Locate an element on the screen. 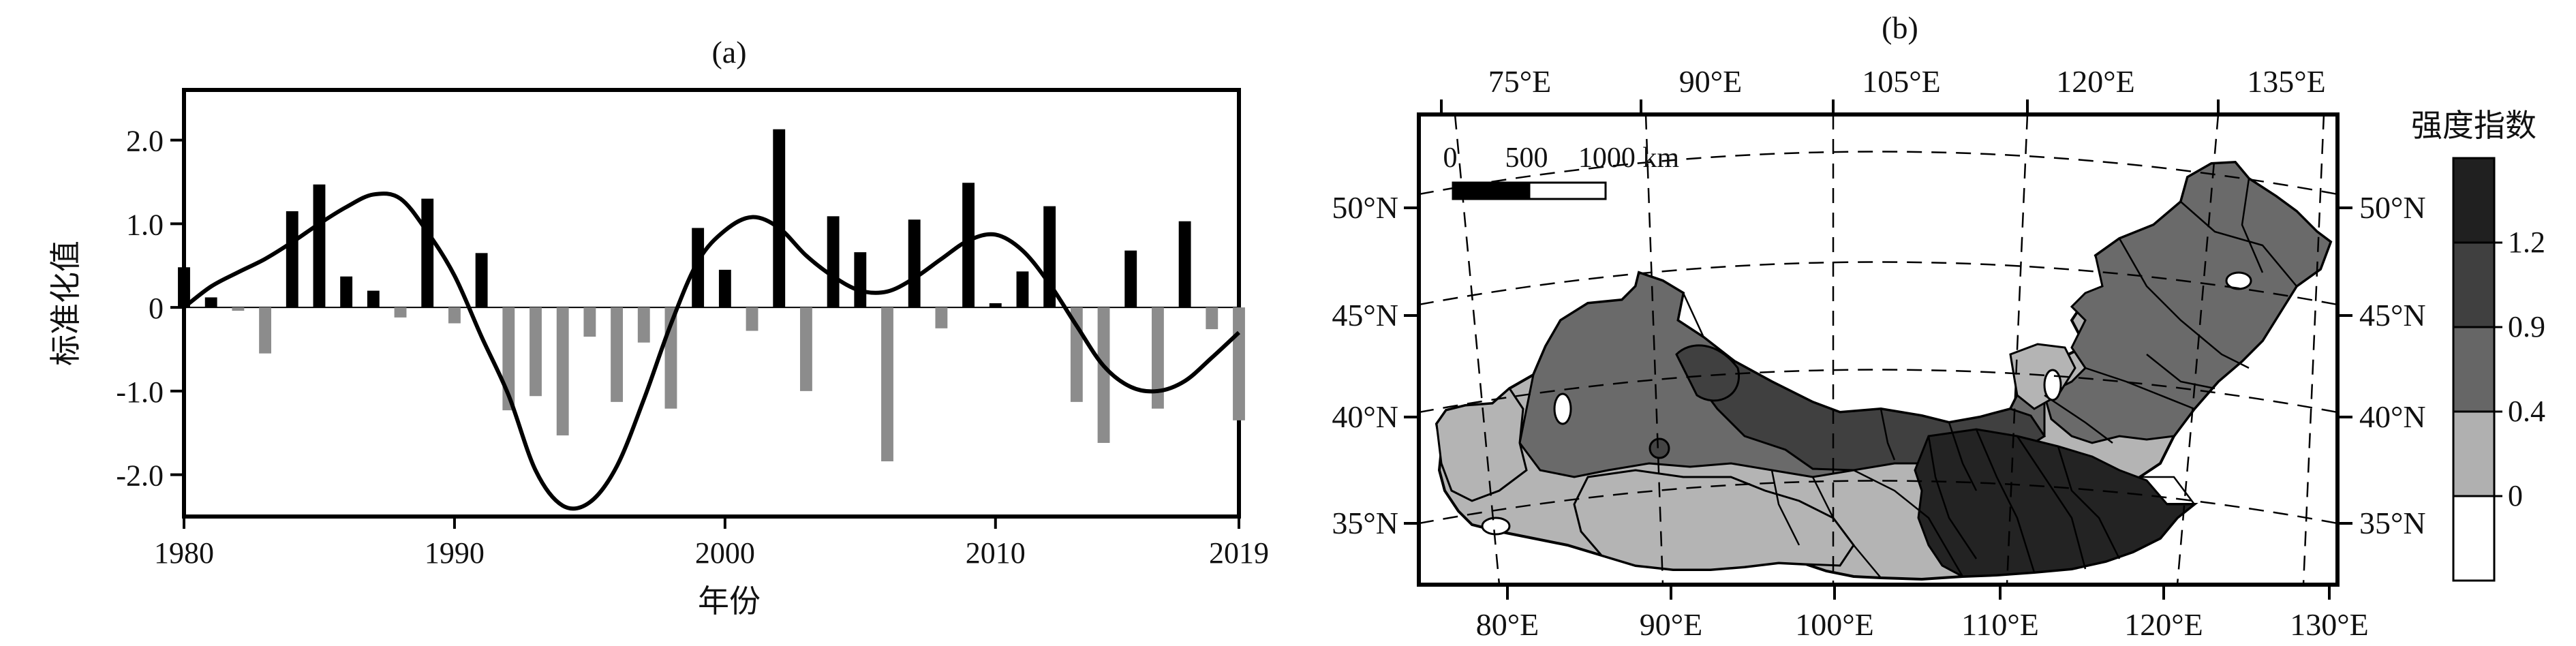 This screenshot has height=646, width=2576. y-tick-label: 0 is located at coordinates (156, 308).